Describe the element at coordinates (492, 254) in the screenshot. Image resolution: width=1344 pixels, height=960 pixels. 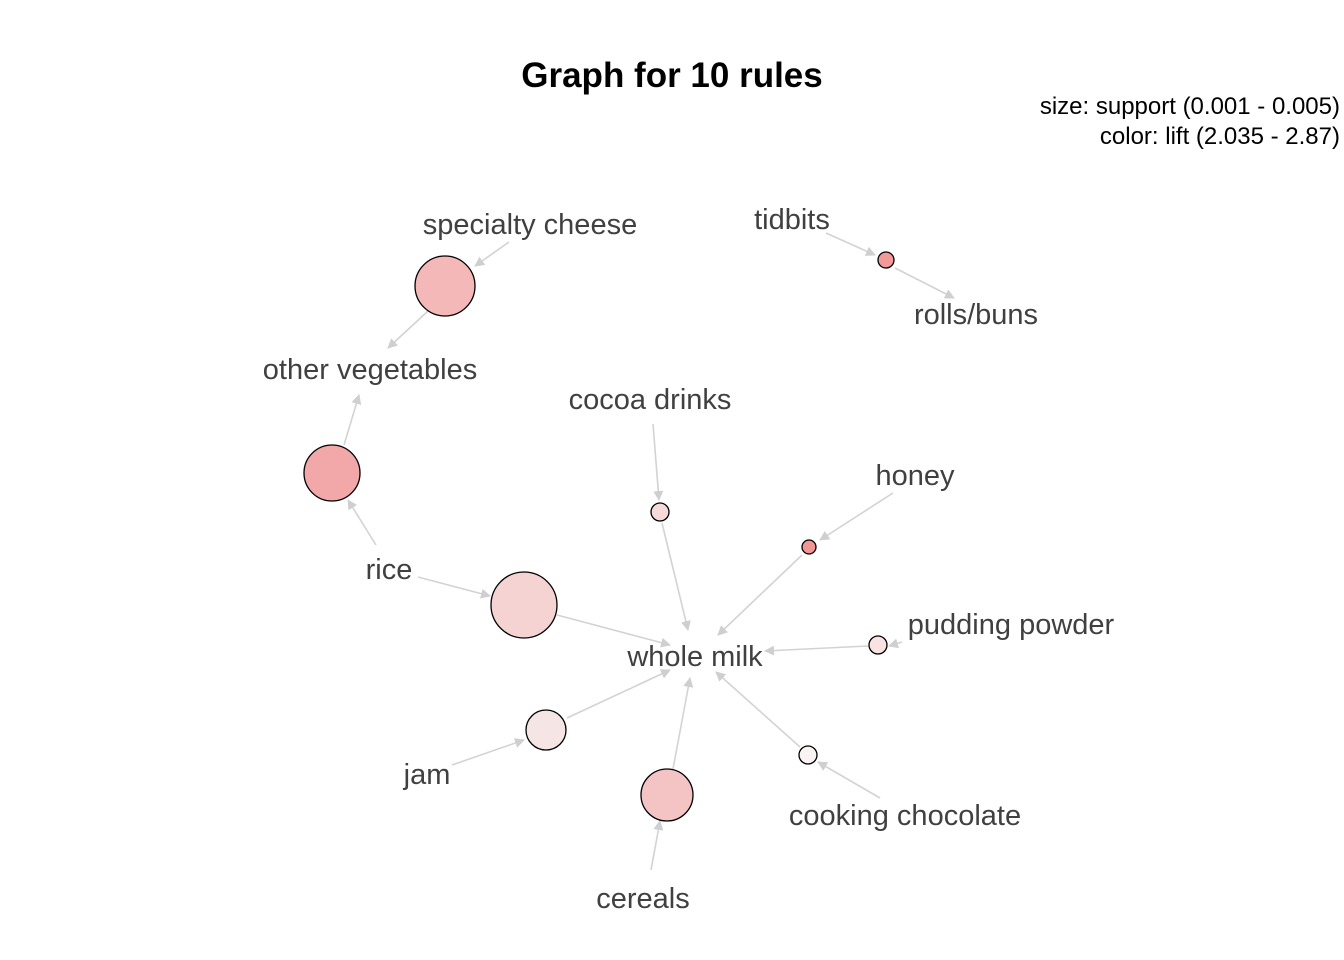
I see `edge-r1-in` at that location.